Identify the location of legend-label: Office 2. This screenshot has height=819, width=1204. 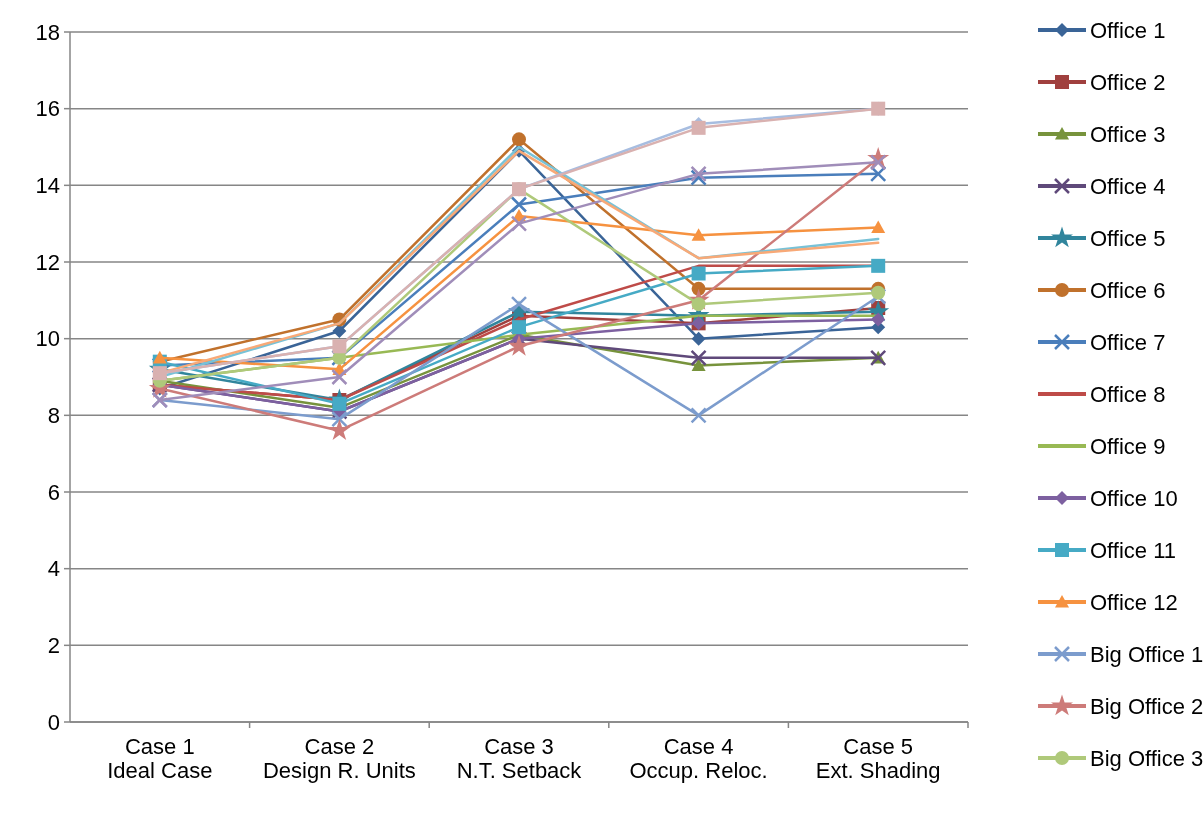
(1128, 82).